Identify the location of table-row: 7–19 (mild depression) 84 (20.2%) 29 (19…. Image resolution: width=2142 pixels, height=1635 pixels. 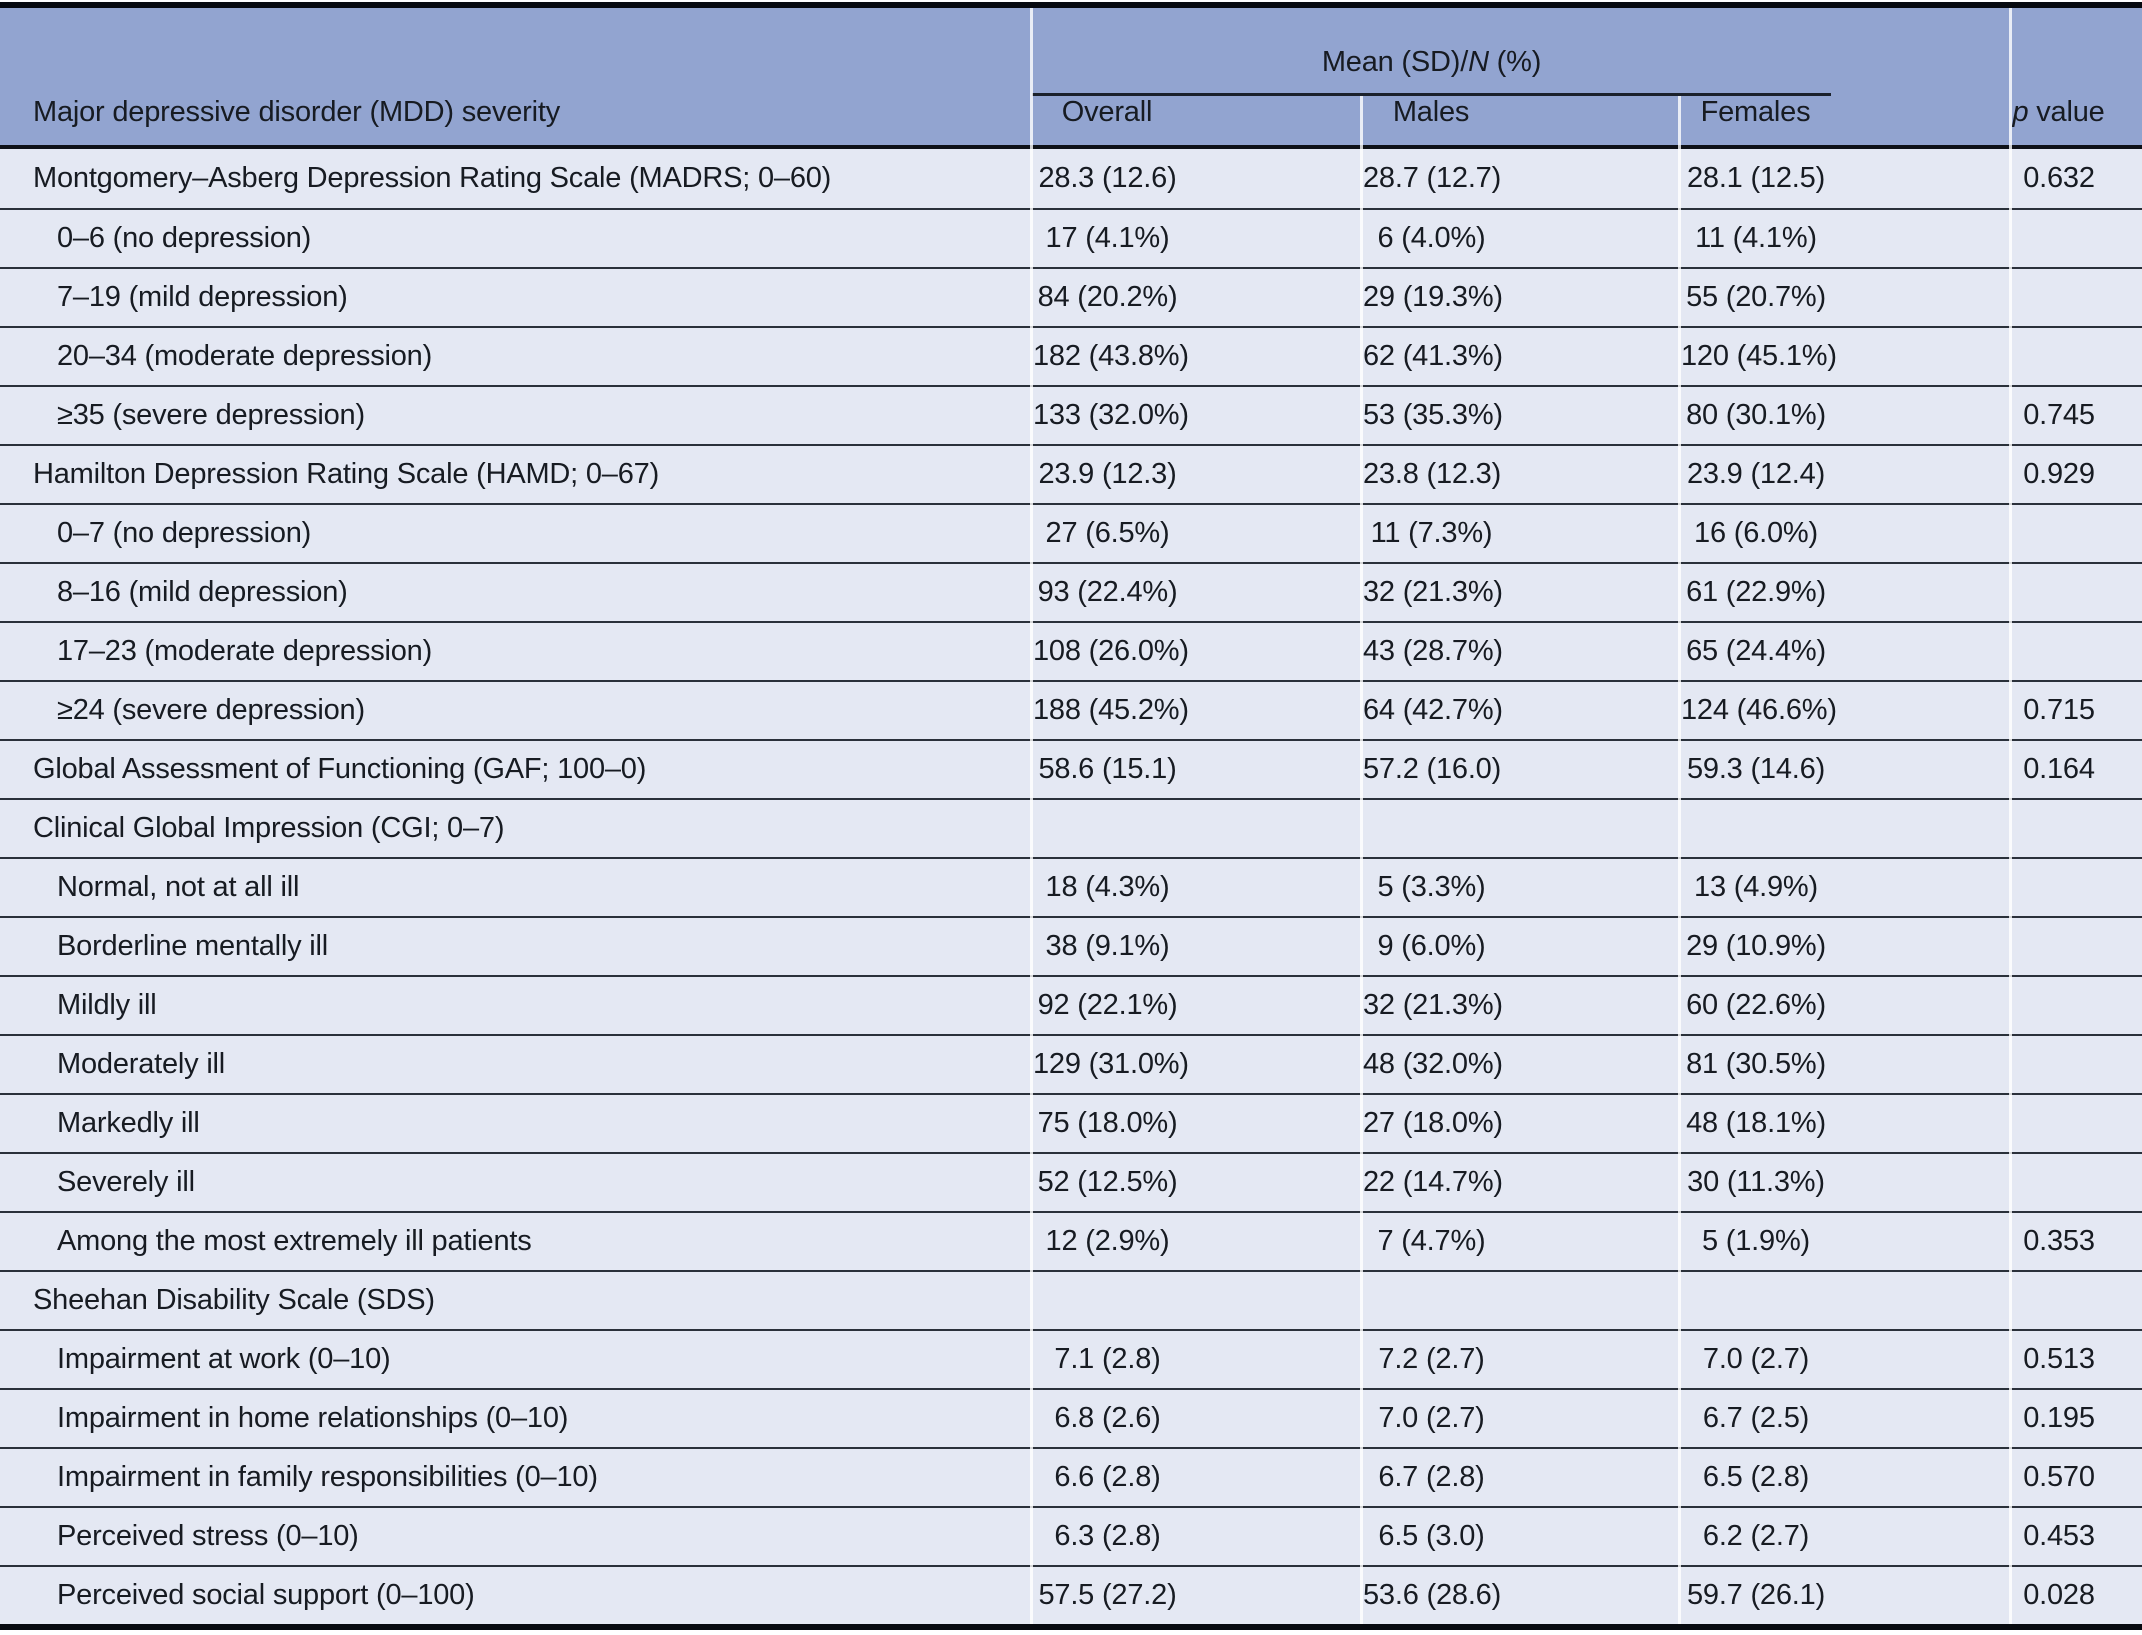
(1071, 296).